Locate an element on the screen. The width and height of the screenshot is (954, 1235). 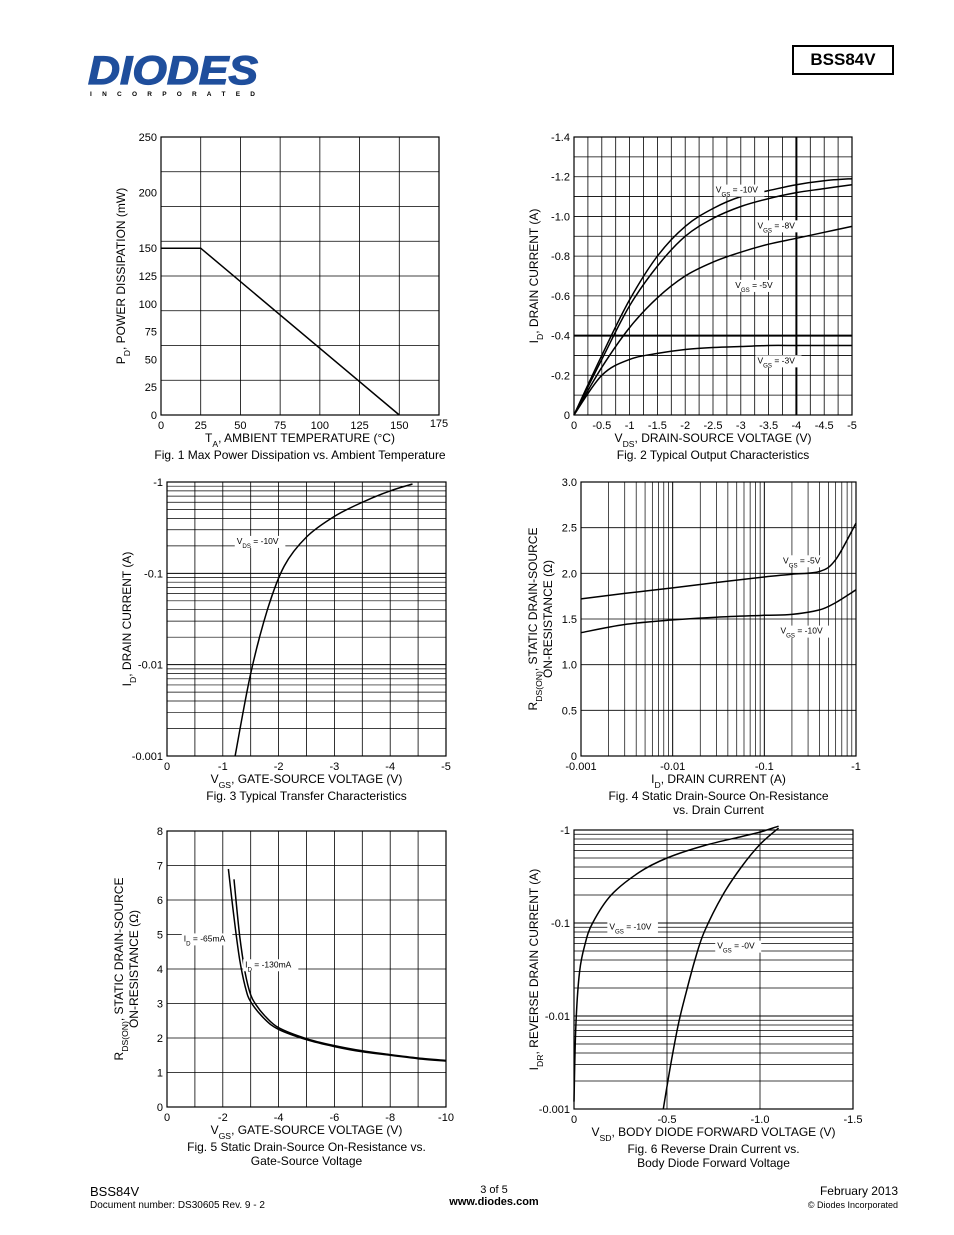
figure-caption: Fig. 6 Reverse Drain Current vs. is located at coordinates (713, 1149).